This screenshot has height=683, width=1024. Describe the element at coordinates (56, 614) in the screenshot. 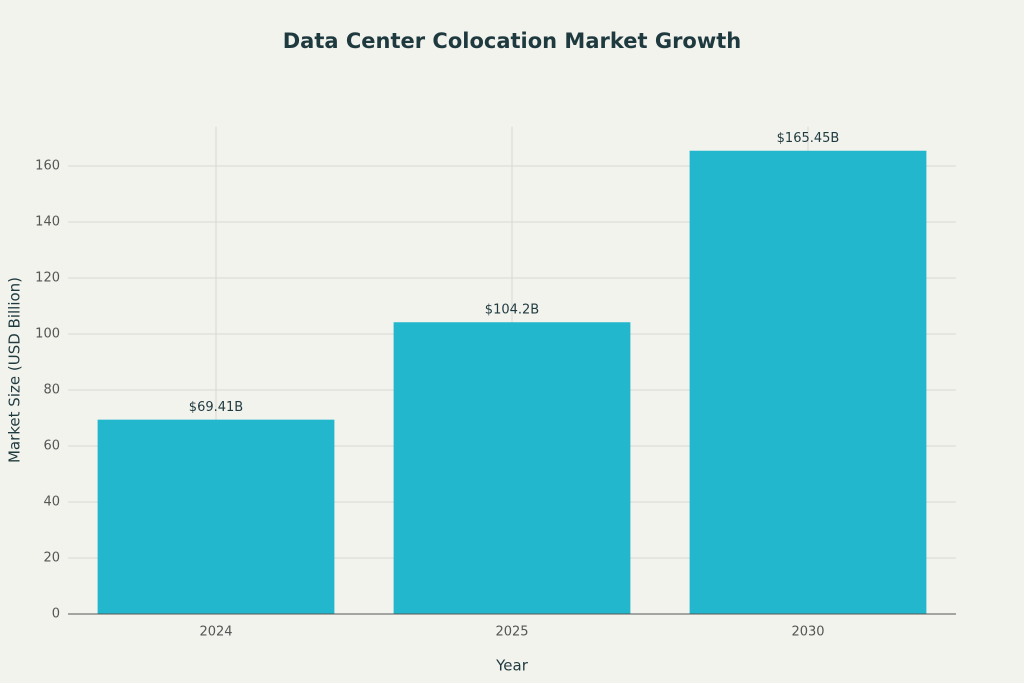

I see `y-tick-label: 0` at that location.